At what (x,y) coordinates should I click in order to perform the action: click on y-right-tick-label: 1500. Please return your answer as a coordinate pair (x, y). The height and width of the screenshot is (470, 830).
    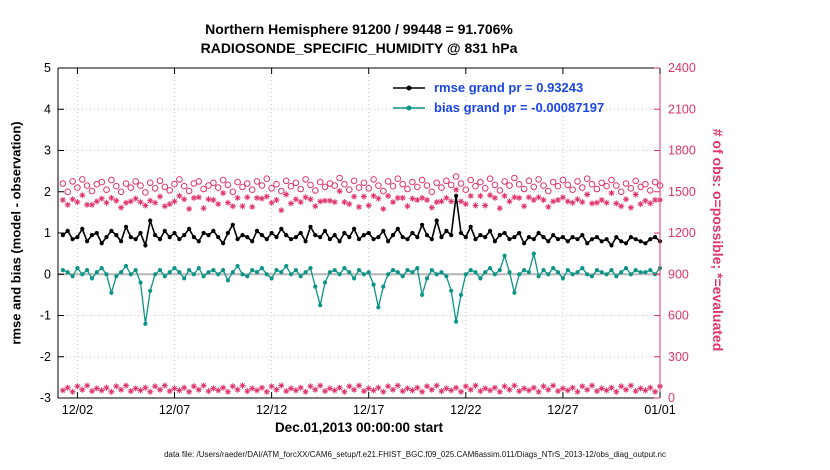
    Looking at the image, I should click on (682, 192).